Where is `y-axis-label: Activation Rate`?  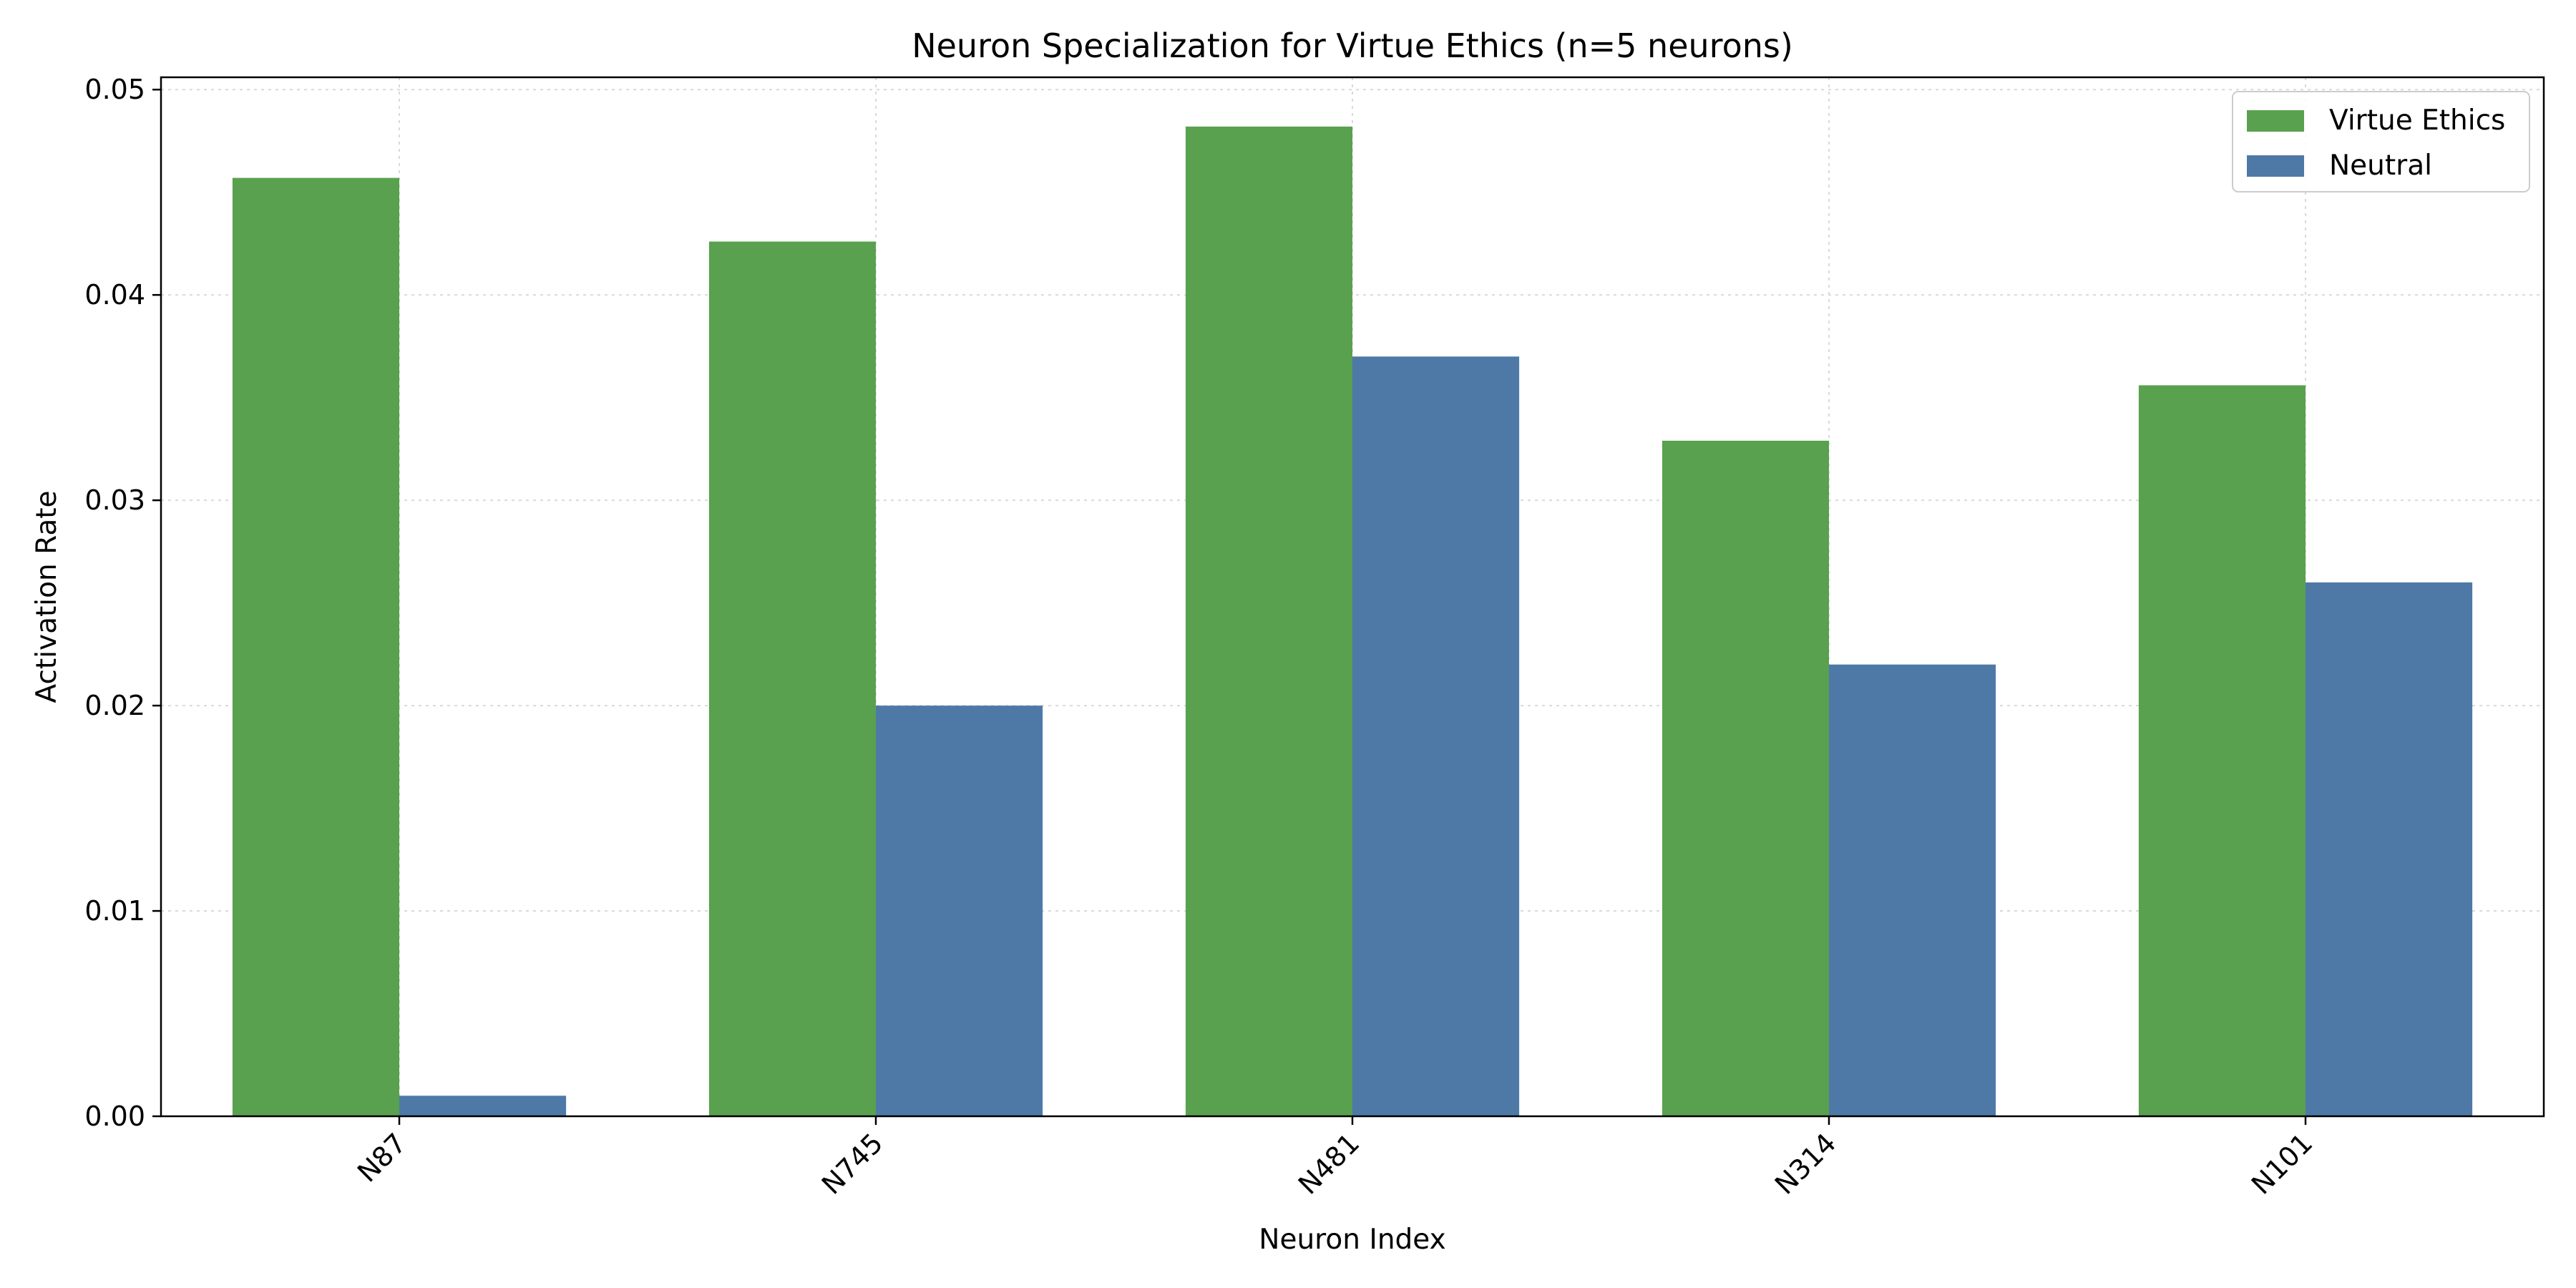 y-axis-label: Activation Rate is located at coordinates (47, 596).